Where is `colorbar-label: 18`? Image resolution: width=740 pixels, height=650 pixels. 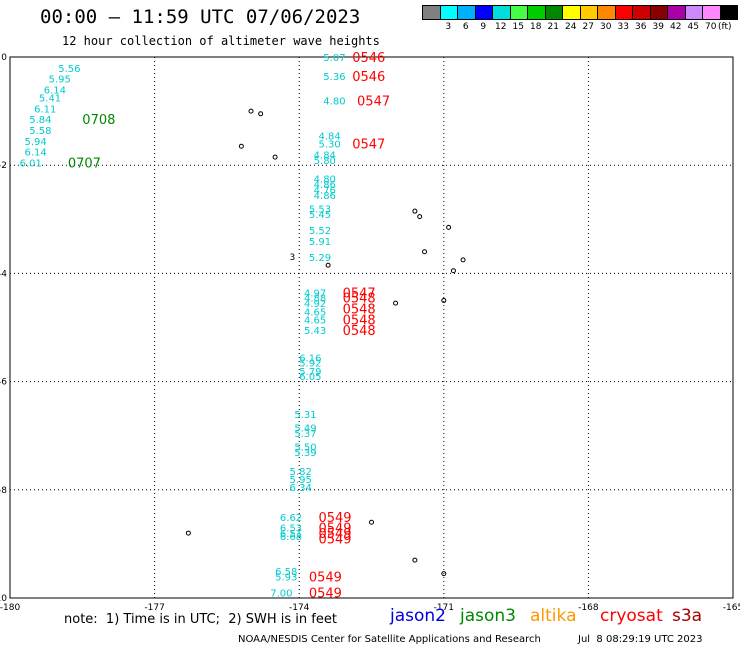 colorbar-label: 18 is located at coordinates (536, 27).